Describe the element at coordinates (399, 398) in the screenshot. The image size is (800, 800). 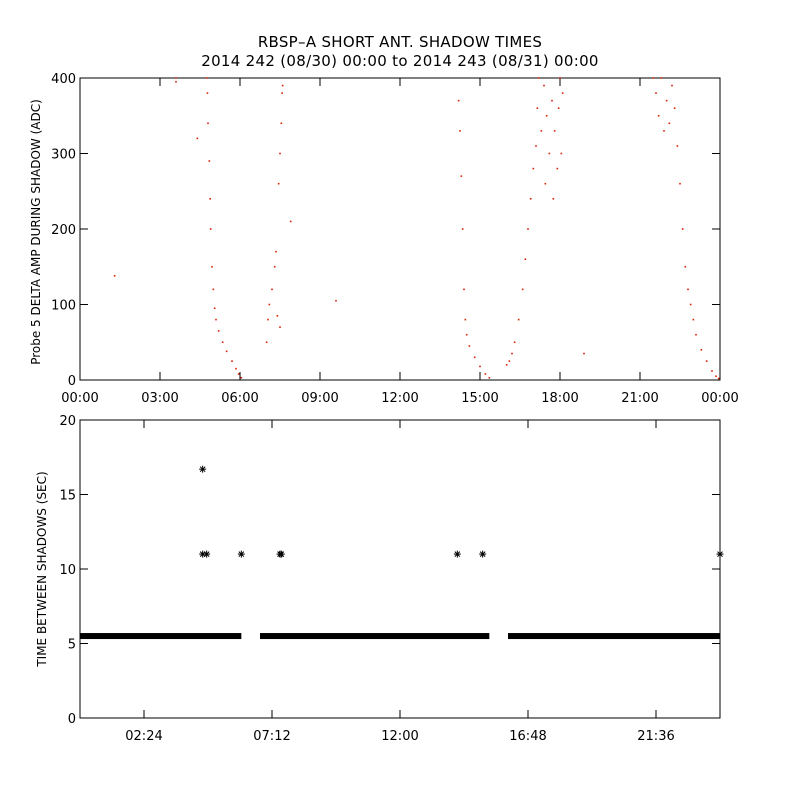
I see `top-x-tick-label: 12:00` at that location.